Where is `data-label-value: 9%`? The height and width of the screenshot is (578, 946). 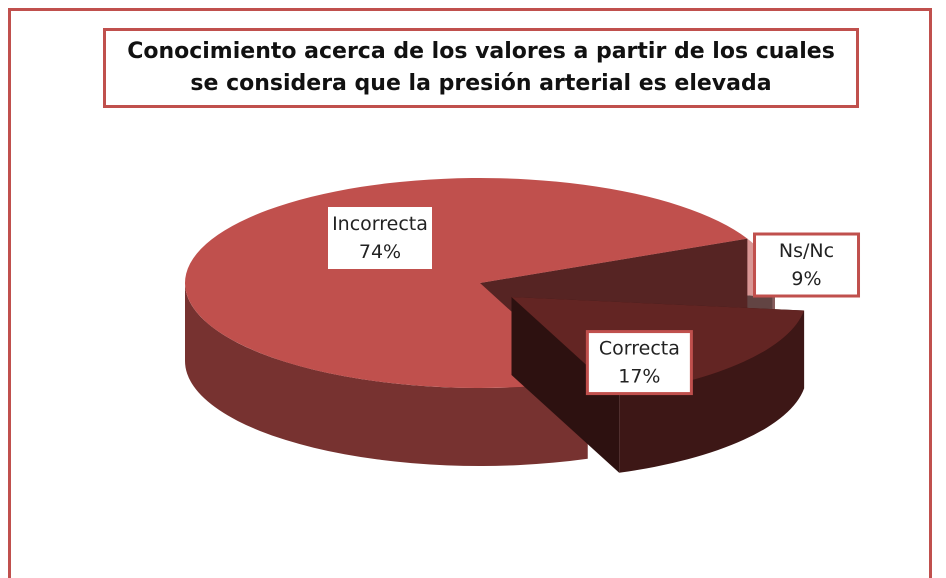
data-label-value: 9% is located at coordinates (806, 279).